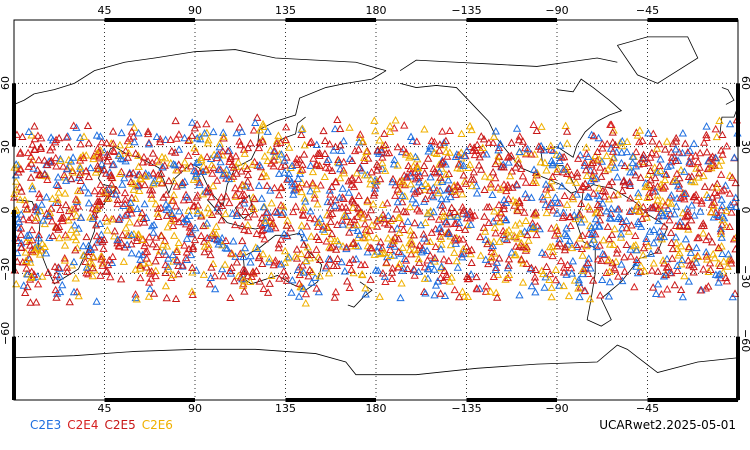  What do you see at coordinates (744, 83) in the screenshot?
I see `right-lat-tick-label: 60` at bounding box center [744, 83].